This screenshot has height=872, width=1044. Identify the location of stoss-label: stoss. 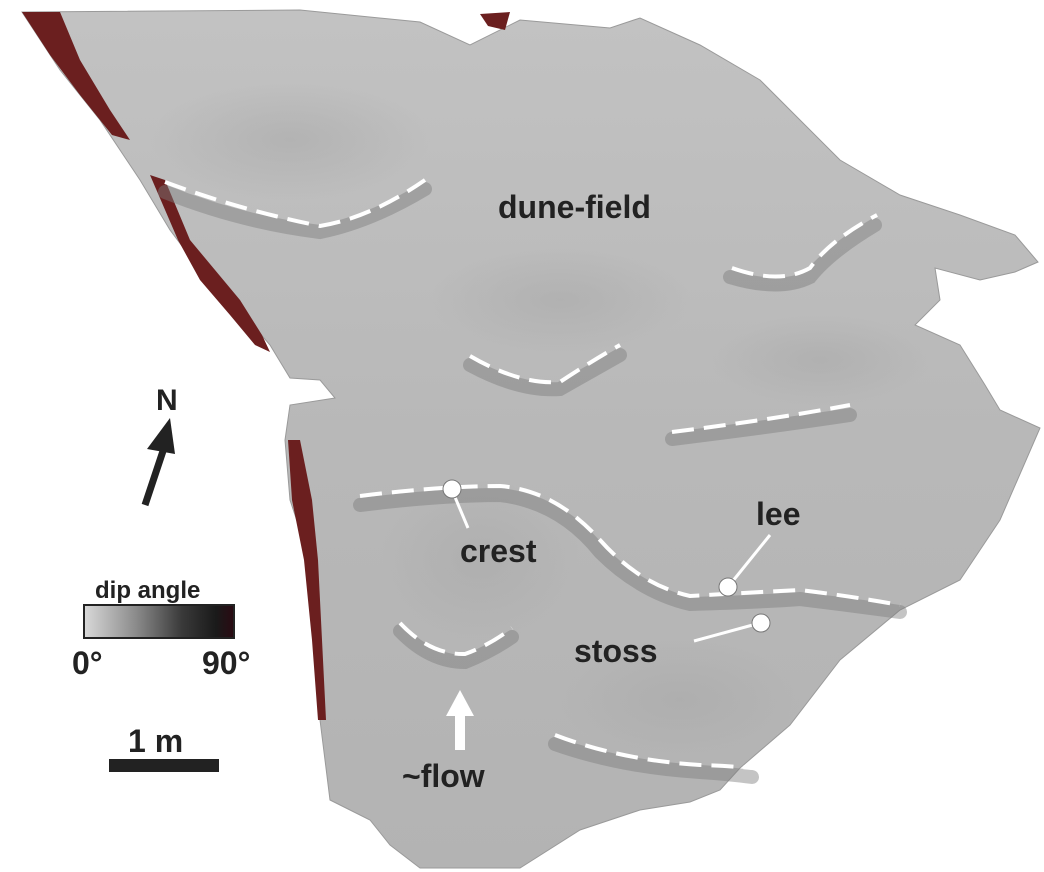
(616, 651).